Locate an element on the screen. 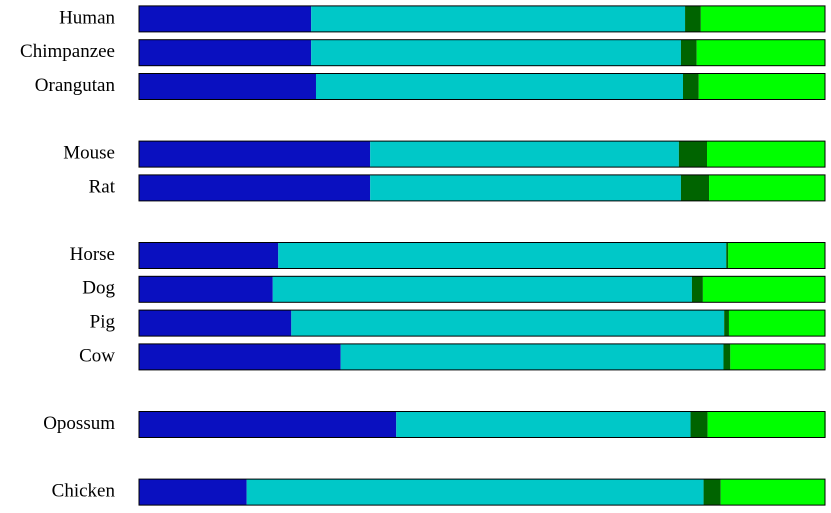  category-label: Mouse is located at coordinates (89, 152).